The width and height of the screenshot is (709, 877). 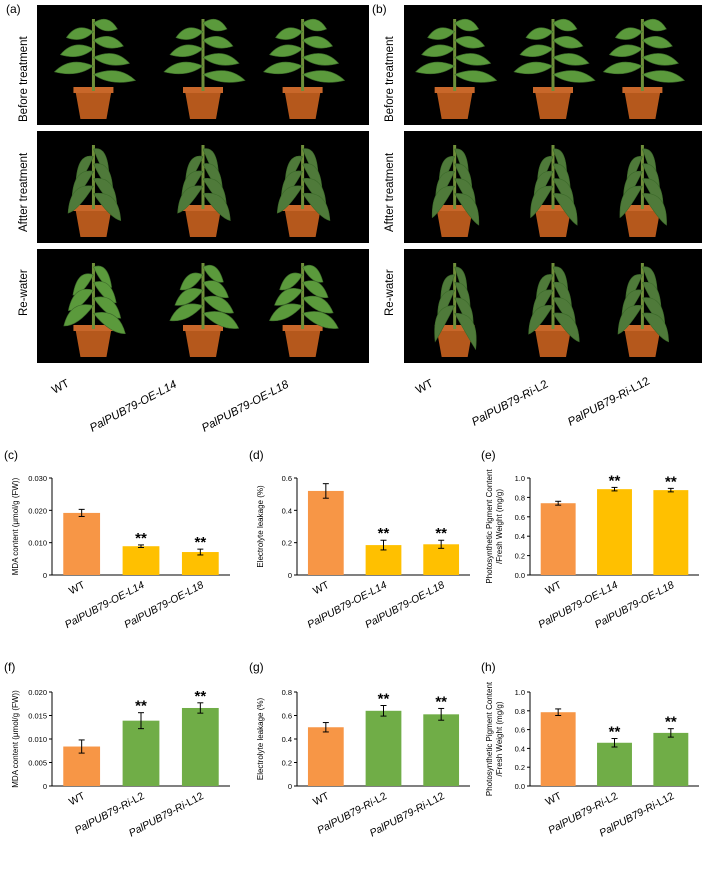 What do you see at coordinates (245, 406) in the screenshot?
I see `photo-a-label-oe-l18: PalPUB79-OE-L18` at bounding box center [245, 406].